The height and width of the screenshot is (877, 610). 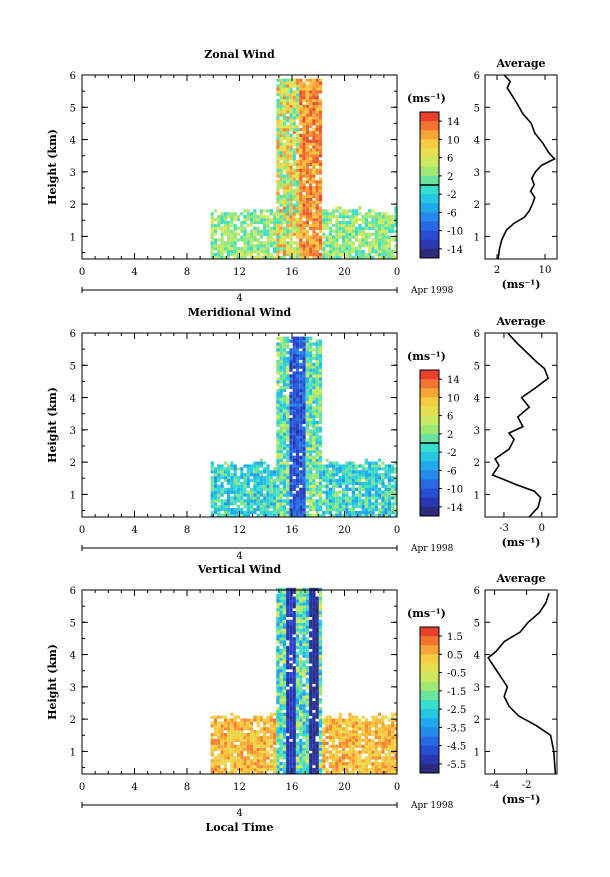 I want to click on colorbar-tick-label: 6, so click(x=450, y=159).